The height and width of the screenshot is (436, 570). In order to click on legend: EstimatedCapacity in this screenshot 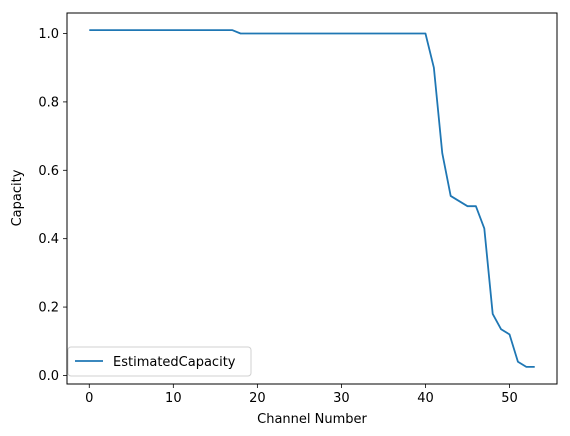, I will do `click(159, 361)`.